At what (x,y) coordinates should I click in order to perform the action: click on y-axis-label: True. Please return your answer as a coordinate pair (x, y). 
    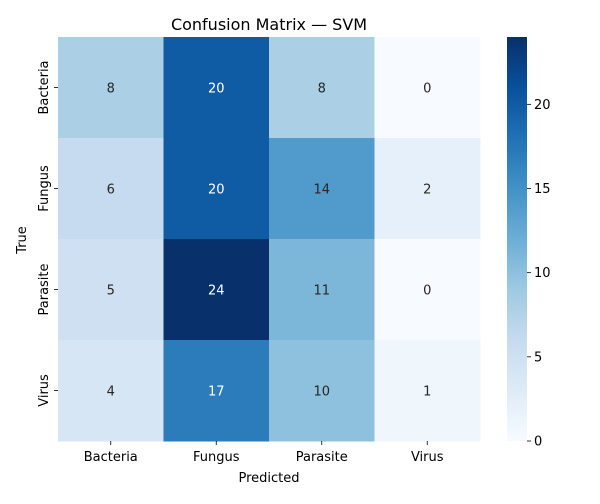
    Looking at the image, I should click on (22, 240).